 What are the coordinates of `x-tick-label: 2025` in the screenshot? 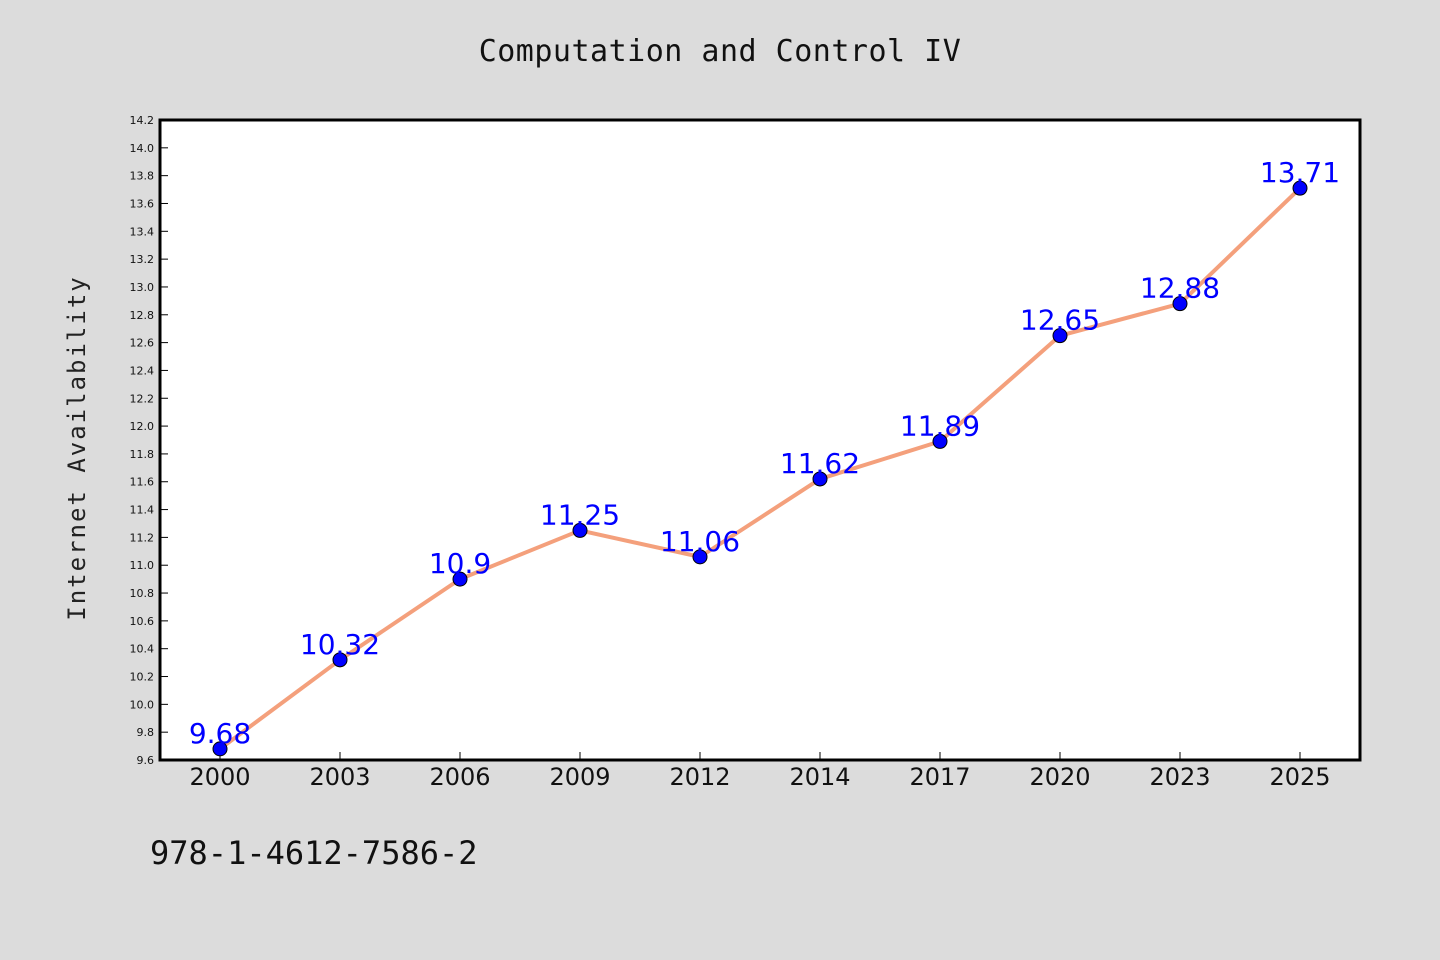 It's located at (1299, 777).